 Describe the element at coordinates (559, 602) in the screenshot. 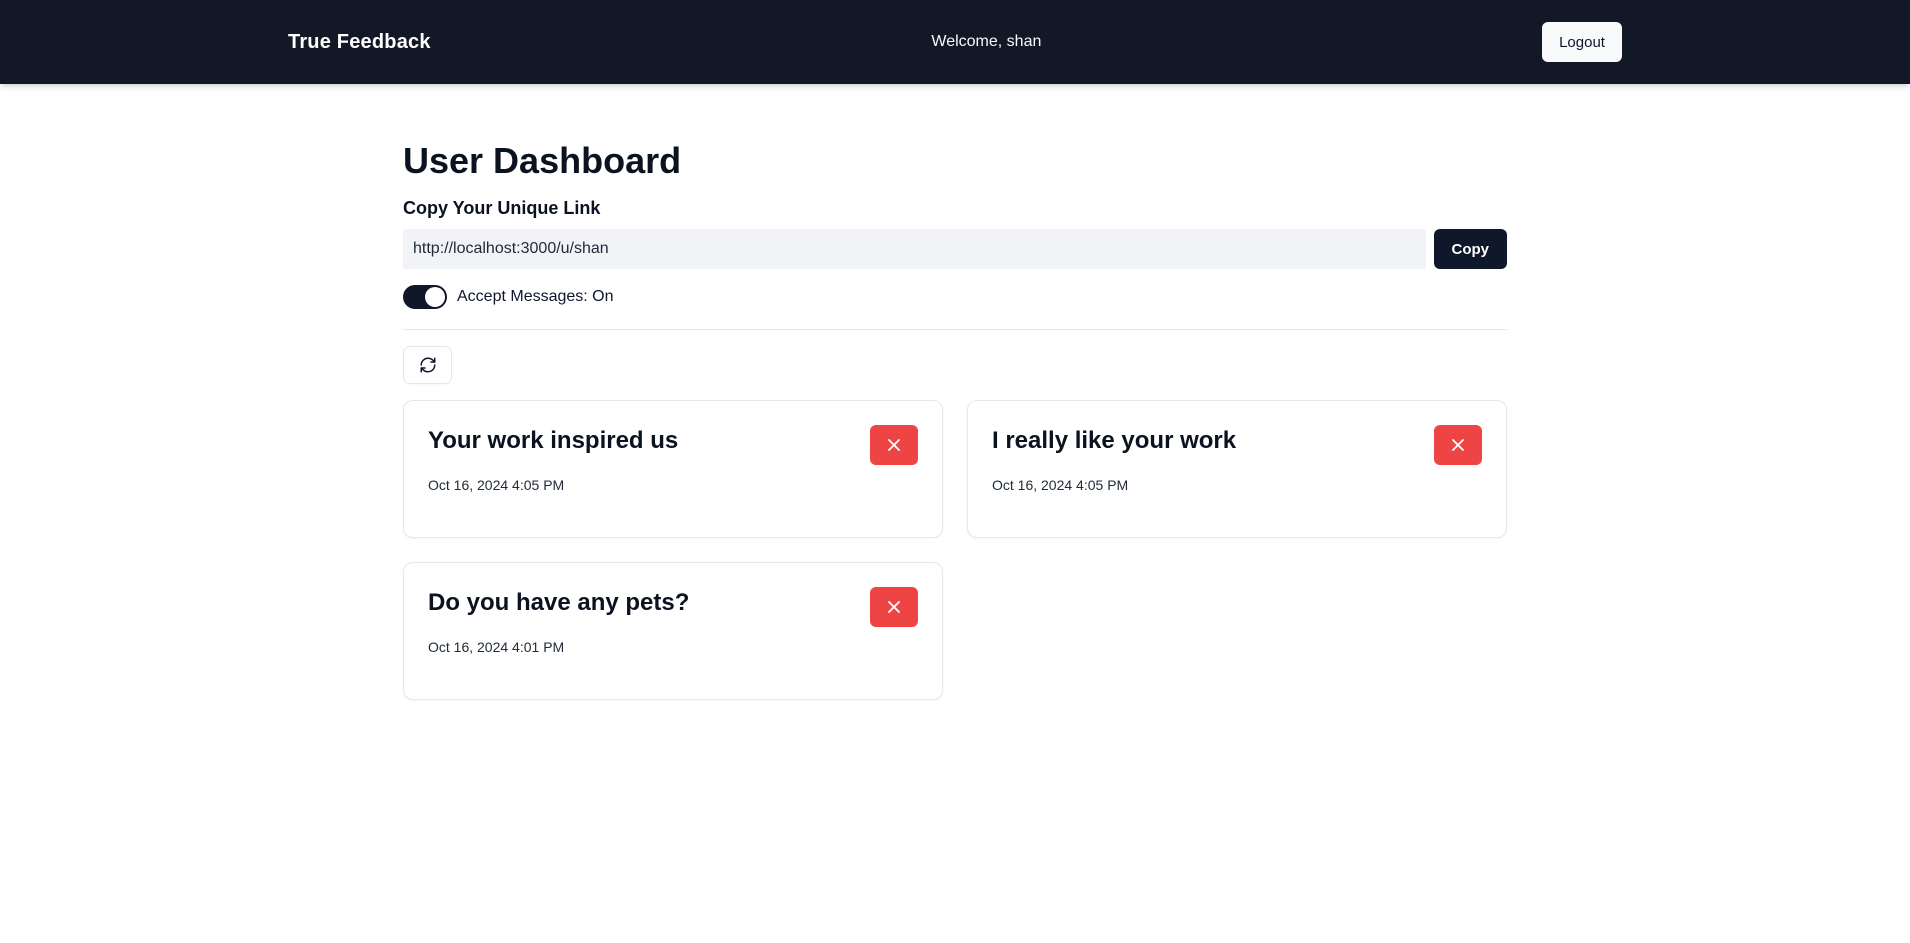

I see `message-text: Do you have any pets?` at that location.